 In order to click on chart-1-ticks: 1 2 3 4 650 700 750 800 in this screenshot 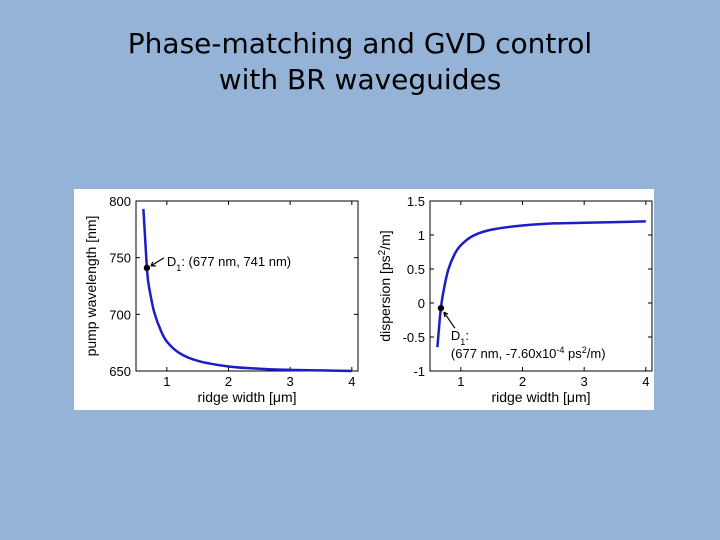, I will do `click(233, 291)`.